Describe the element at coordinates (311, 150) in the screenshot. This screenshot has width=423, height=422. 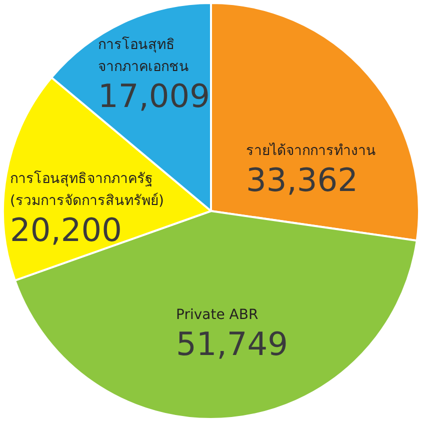
I see `slice-label: รายได้จากการทำงาน` at that location.